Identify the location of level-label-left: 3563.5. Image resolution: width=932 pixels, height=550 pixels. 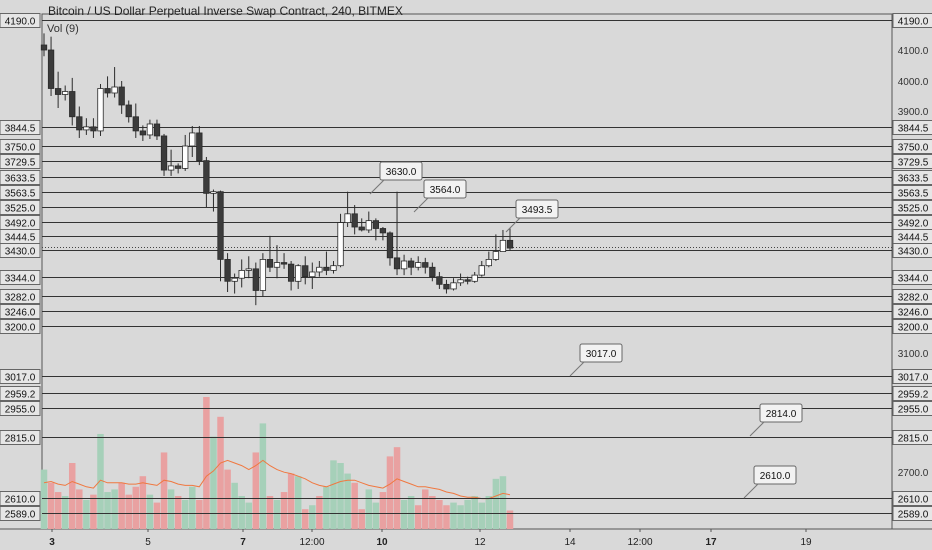
(20, 194).